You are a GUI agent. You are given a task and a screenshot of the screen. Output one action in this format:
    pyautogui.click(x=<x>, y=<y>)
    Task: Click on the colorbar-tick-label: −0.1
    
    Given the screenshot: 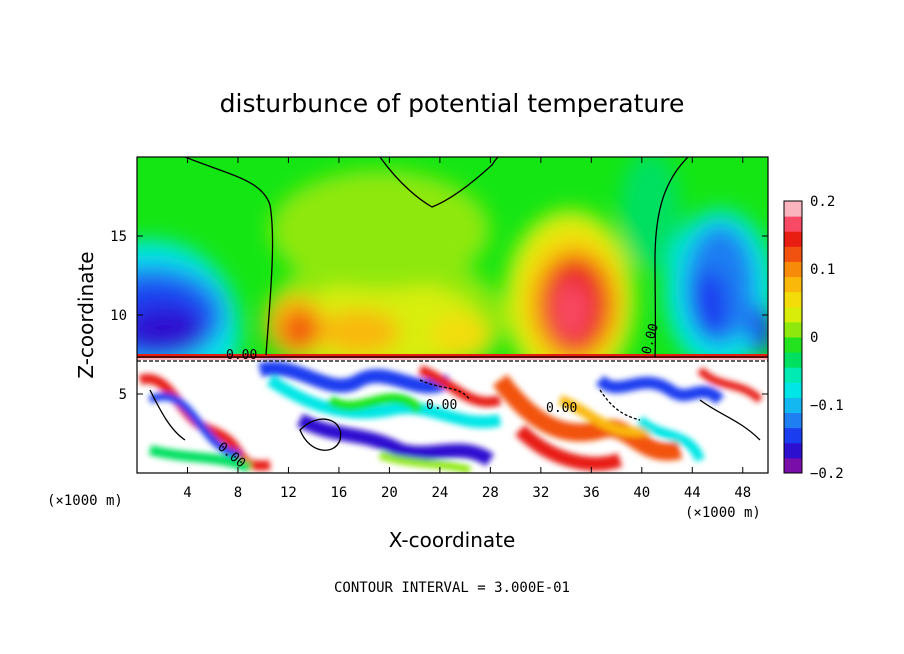 What is the action you would take?
    pyautogui.click(x=827, y=406)
    